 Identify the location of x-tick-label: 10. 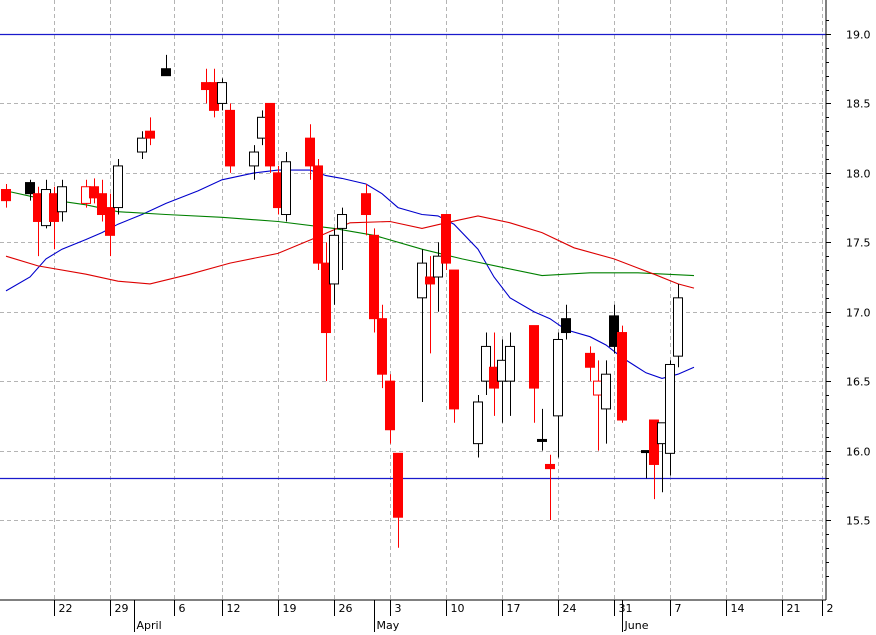
(458, 608).